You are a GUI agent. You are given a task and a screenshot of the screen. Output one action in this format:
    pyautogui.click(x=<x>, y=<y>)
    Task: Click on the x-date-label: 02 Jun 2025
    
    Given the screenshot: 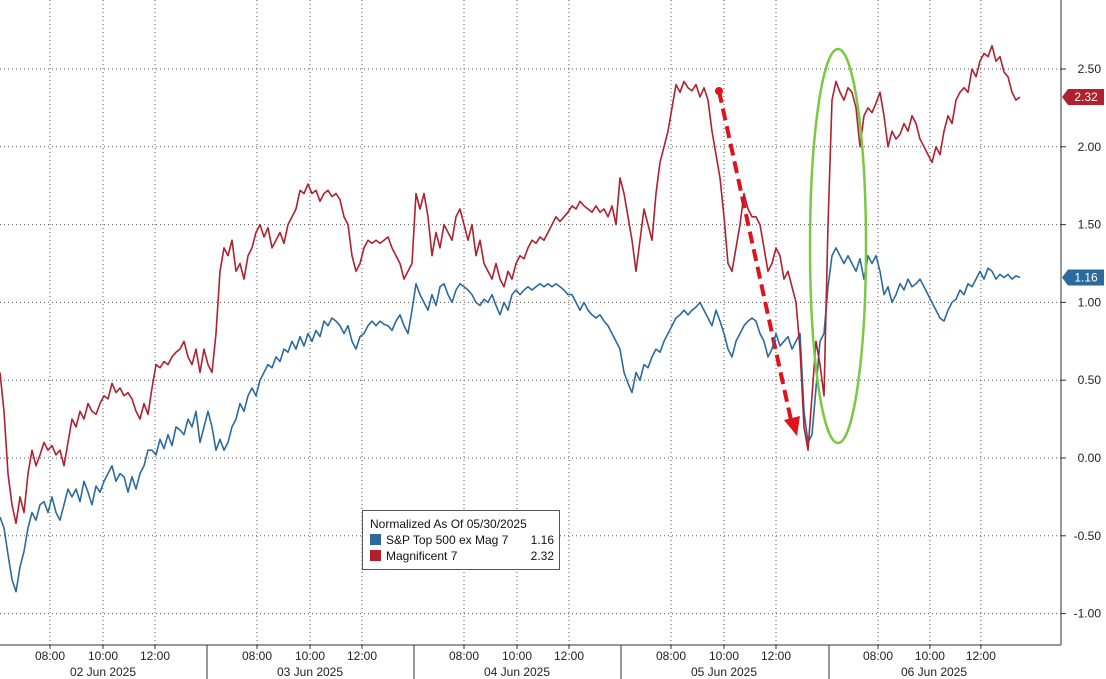 What is the action you would take?
    pyautogui.click(x=103, y=672)
    